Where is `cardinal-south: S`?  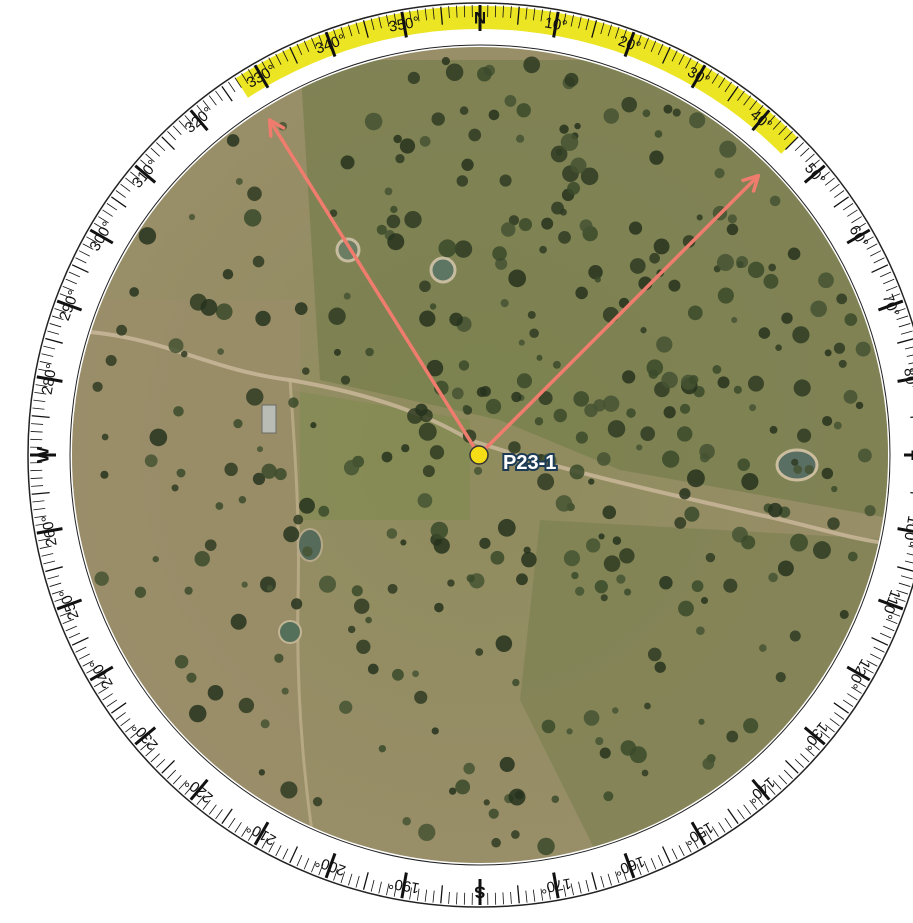
cardinal-south: S is located at coordinates (479, 892).